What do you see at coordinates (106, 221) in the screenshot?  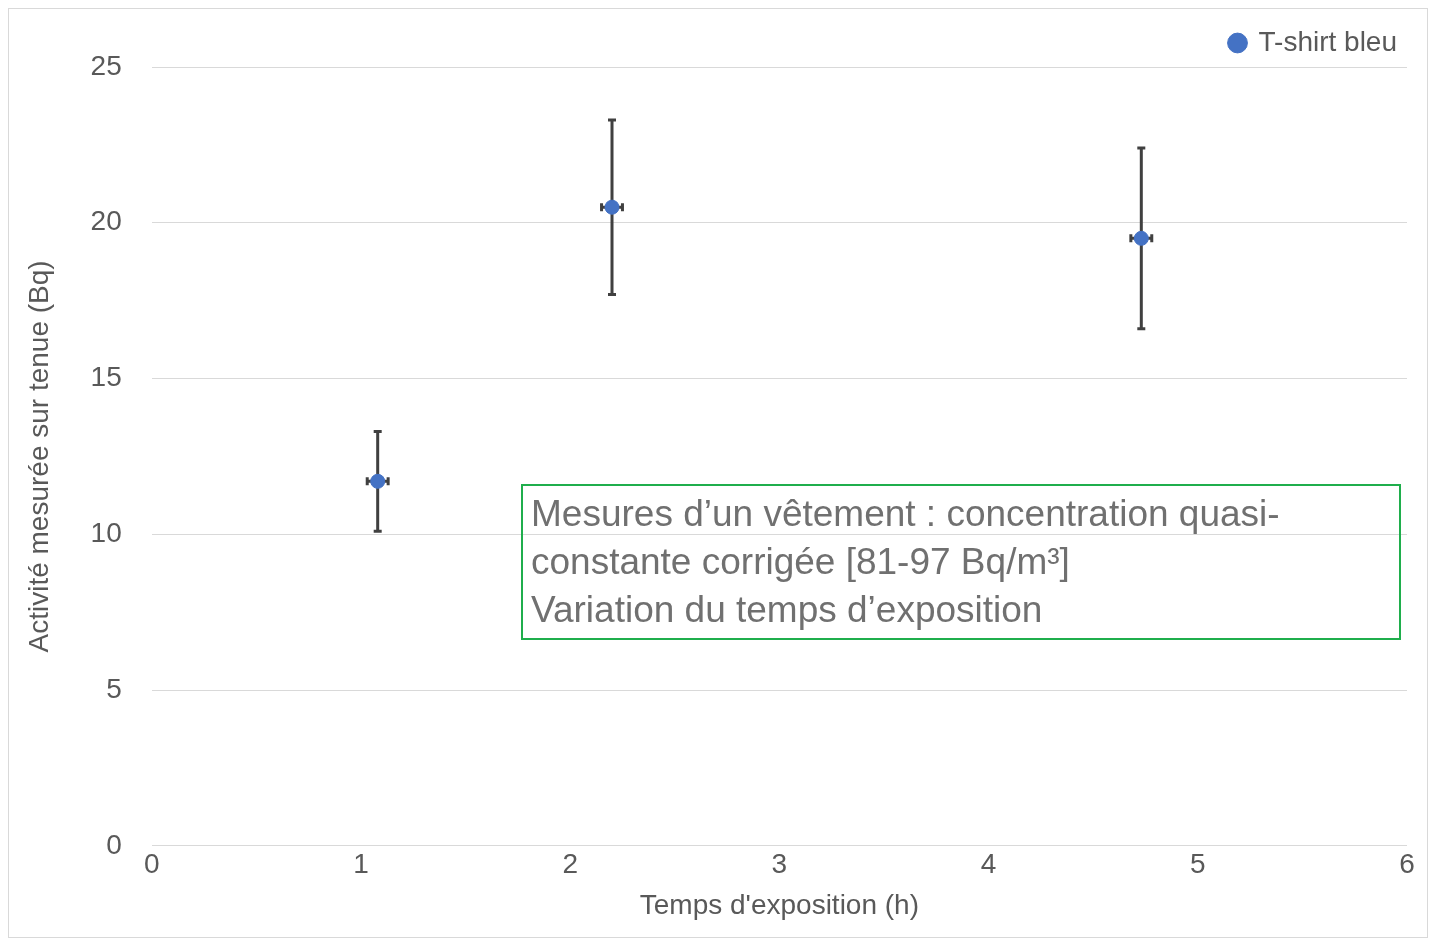 I see `y-tick-label: 20` at bounding box center [106, 221].